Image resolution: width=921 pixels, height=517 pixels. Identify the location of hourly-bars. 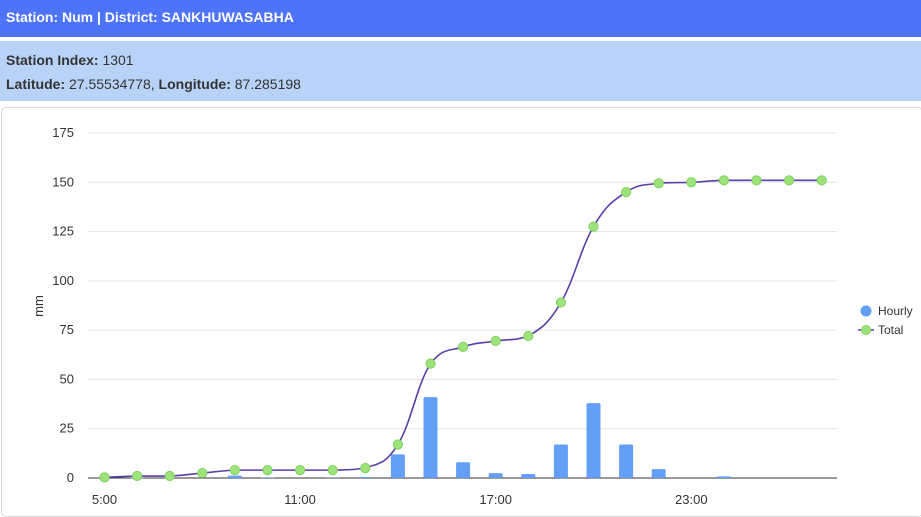
(430, 437).